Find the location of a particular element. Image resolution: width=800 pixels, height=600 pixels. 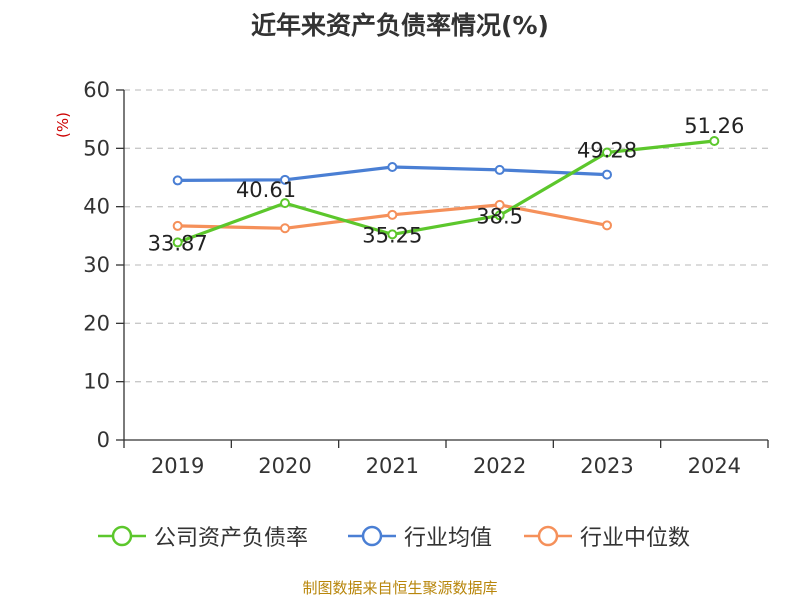

x-tick-label: 2020 is located at coordinates (284, 466).